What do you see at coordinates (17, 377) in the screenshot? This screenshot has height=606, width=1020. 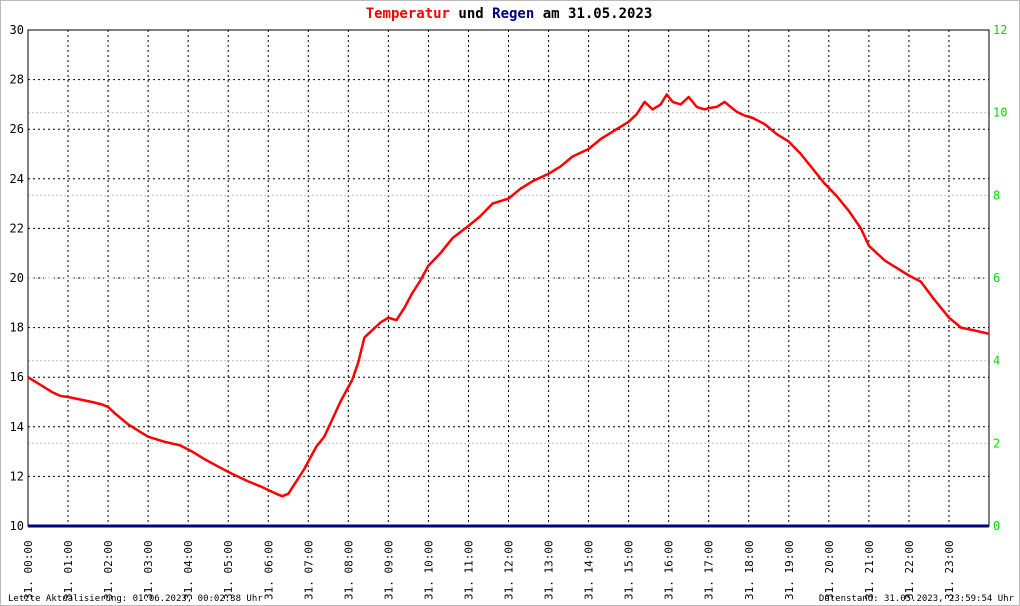 I see `left-tick-label: 16` at bounding box center [17, 377].